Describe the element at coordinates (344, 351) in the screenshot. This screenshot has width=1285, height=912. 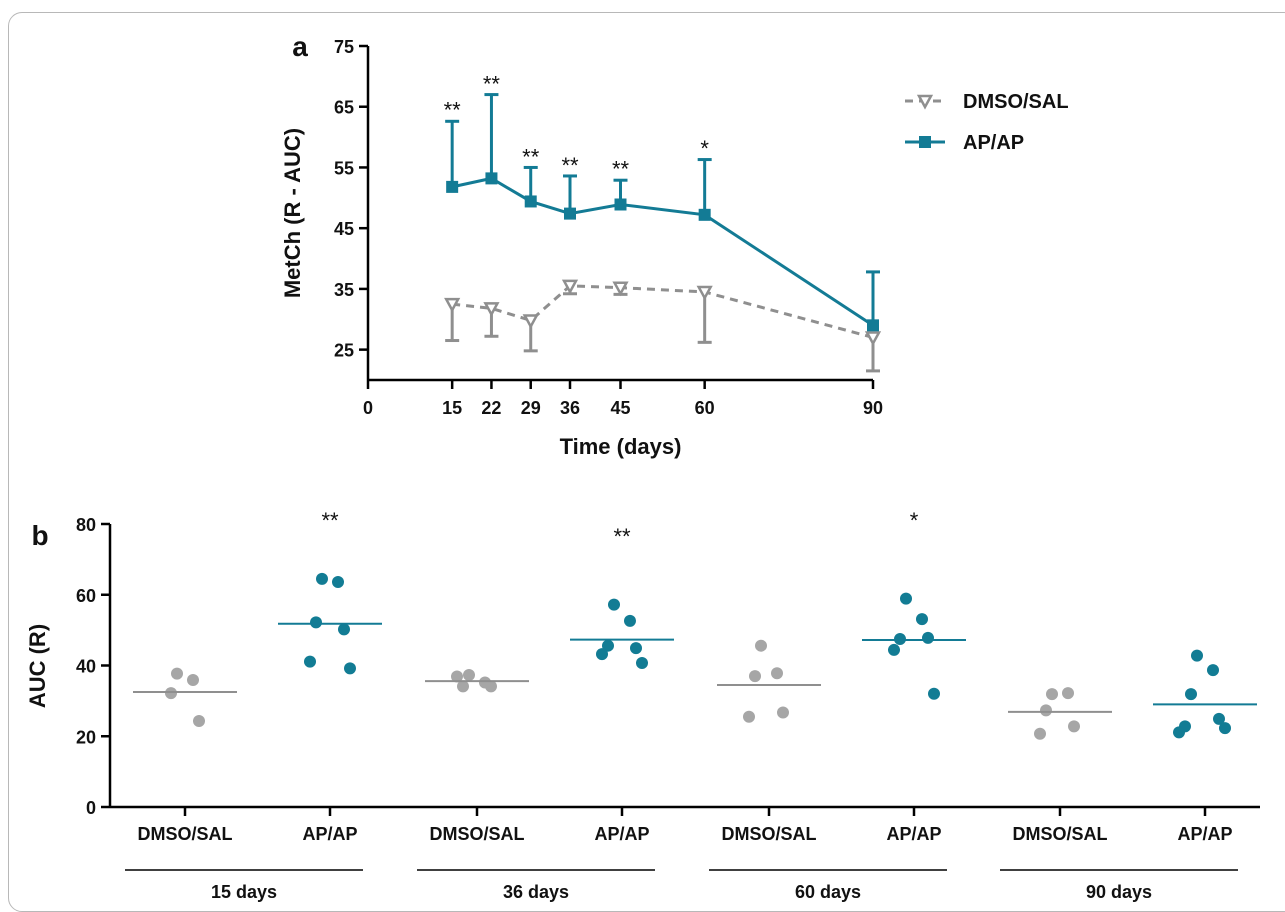
I see `y-tick-label-a: 25` at that location.